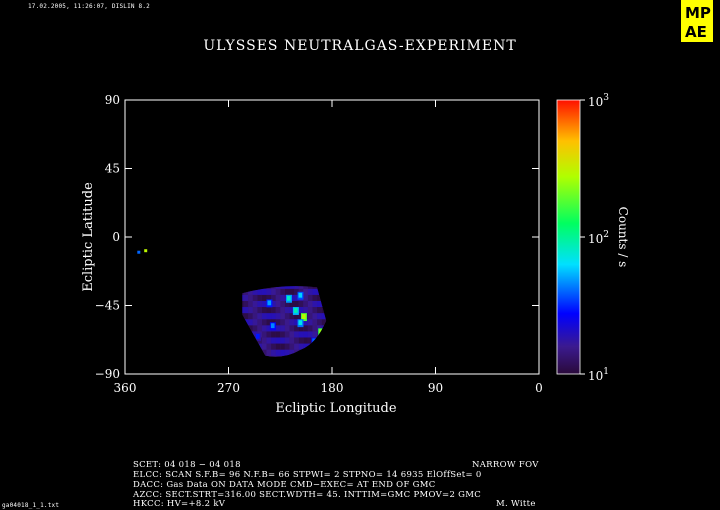 Image resolution: width=720 pixels, height=510 pixels. I want to click on y-axis-label: Ecliptic Latitude, so click(88, 237).